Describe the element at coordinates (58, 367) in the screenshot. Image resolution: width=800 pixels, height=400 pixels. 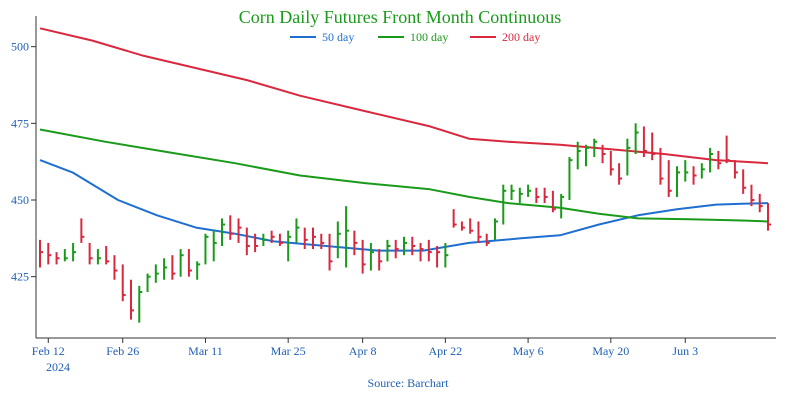
I see `x-axis-year-label: 2024` at that location.